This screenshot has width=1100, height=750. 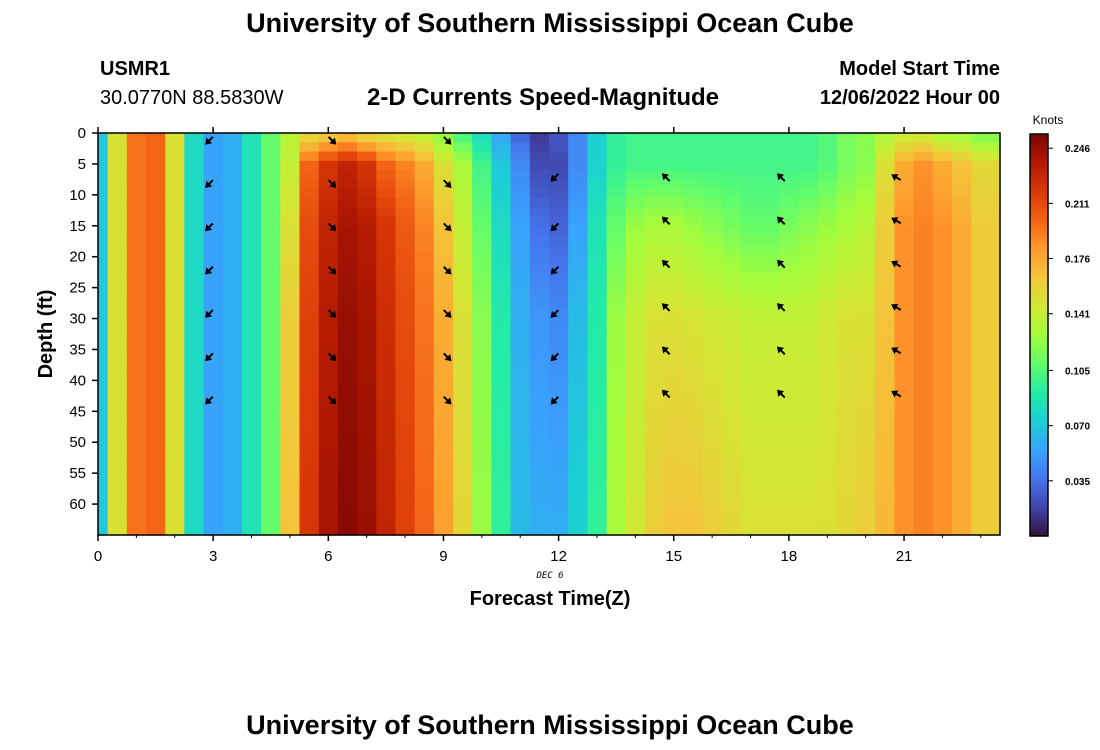 What do you see at coordinates (213, 556) in the screenshot?
I see `x-tick-label: 3` at bounding box center [213, 556].